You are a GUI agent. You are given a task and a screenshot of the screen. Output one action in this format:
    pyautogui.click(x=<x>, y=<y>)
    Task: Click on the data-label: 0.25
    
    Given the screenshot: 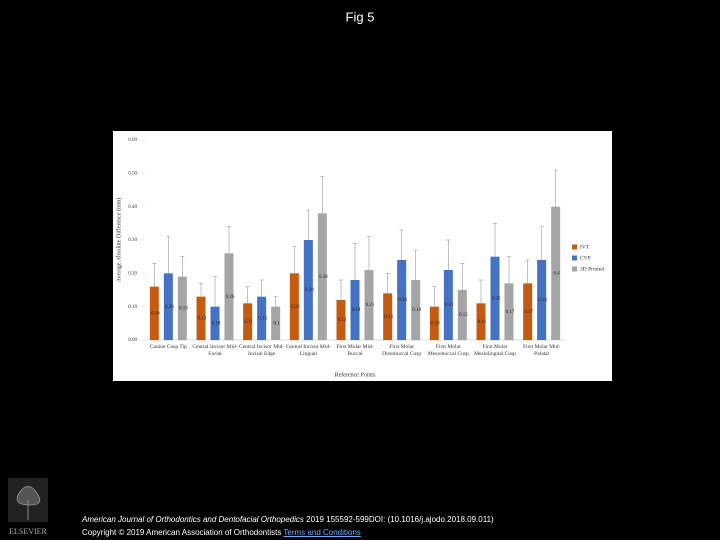 What is the action you would take?
    pyautogui.click(x=496, y=298)
    